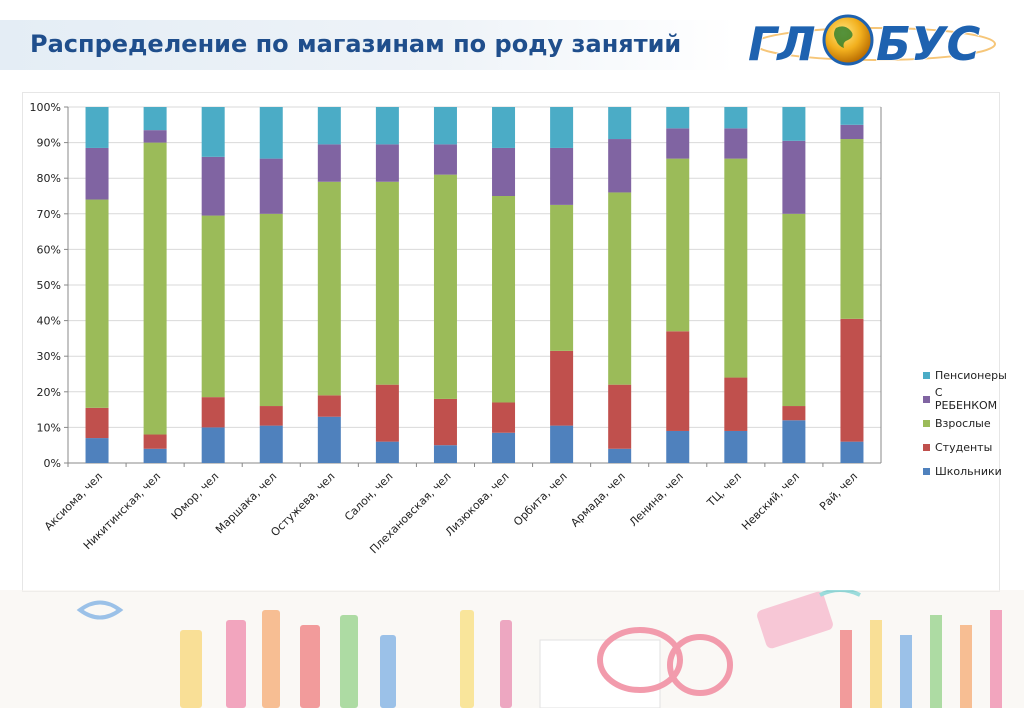 The image size is (1024, 708). Describe the element at coordinates (968, 471) in the screenshot. I see `legend-label: Школьники` at that location.